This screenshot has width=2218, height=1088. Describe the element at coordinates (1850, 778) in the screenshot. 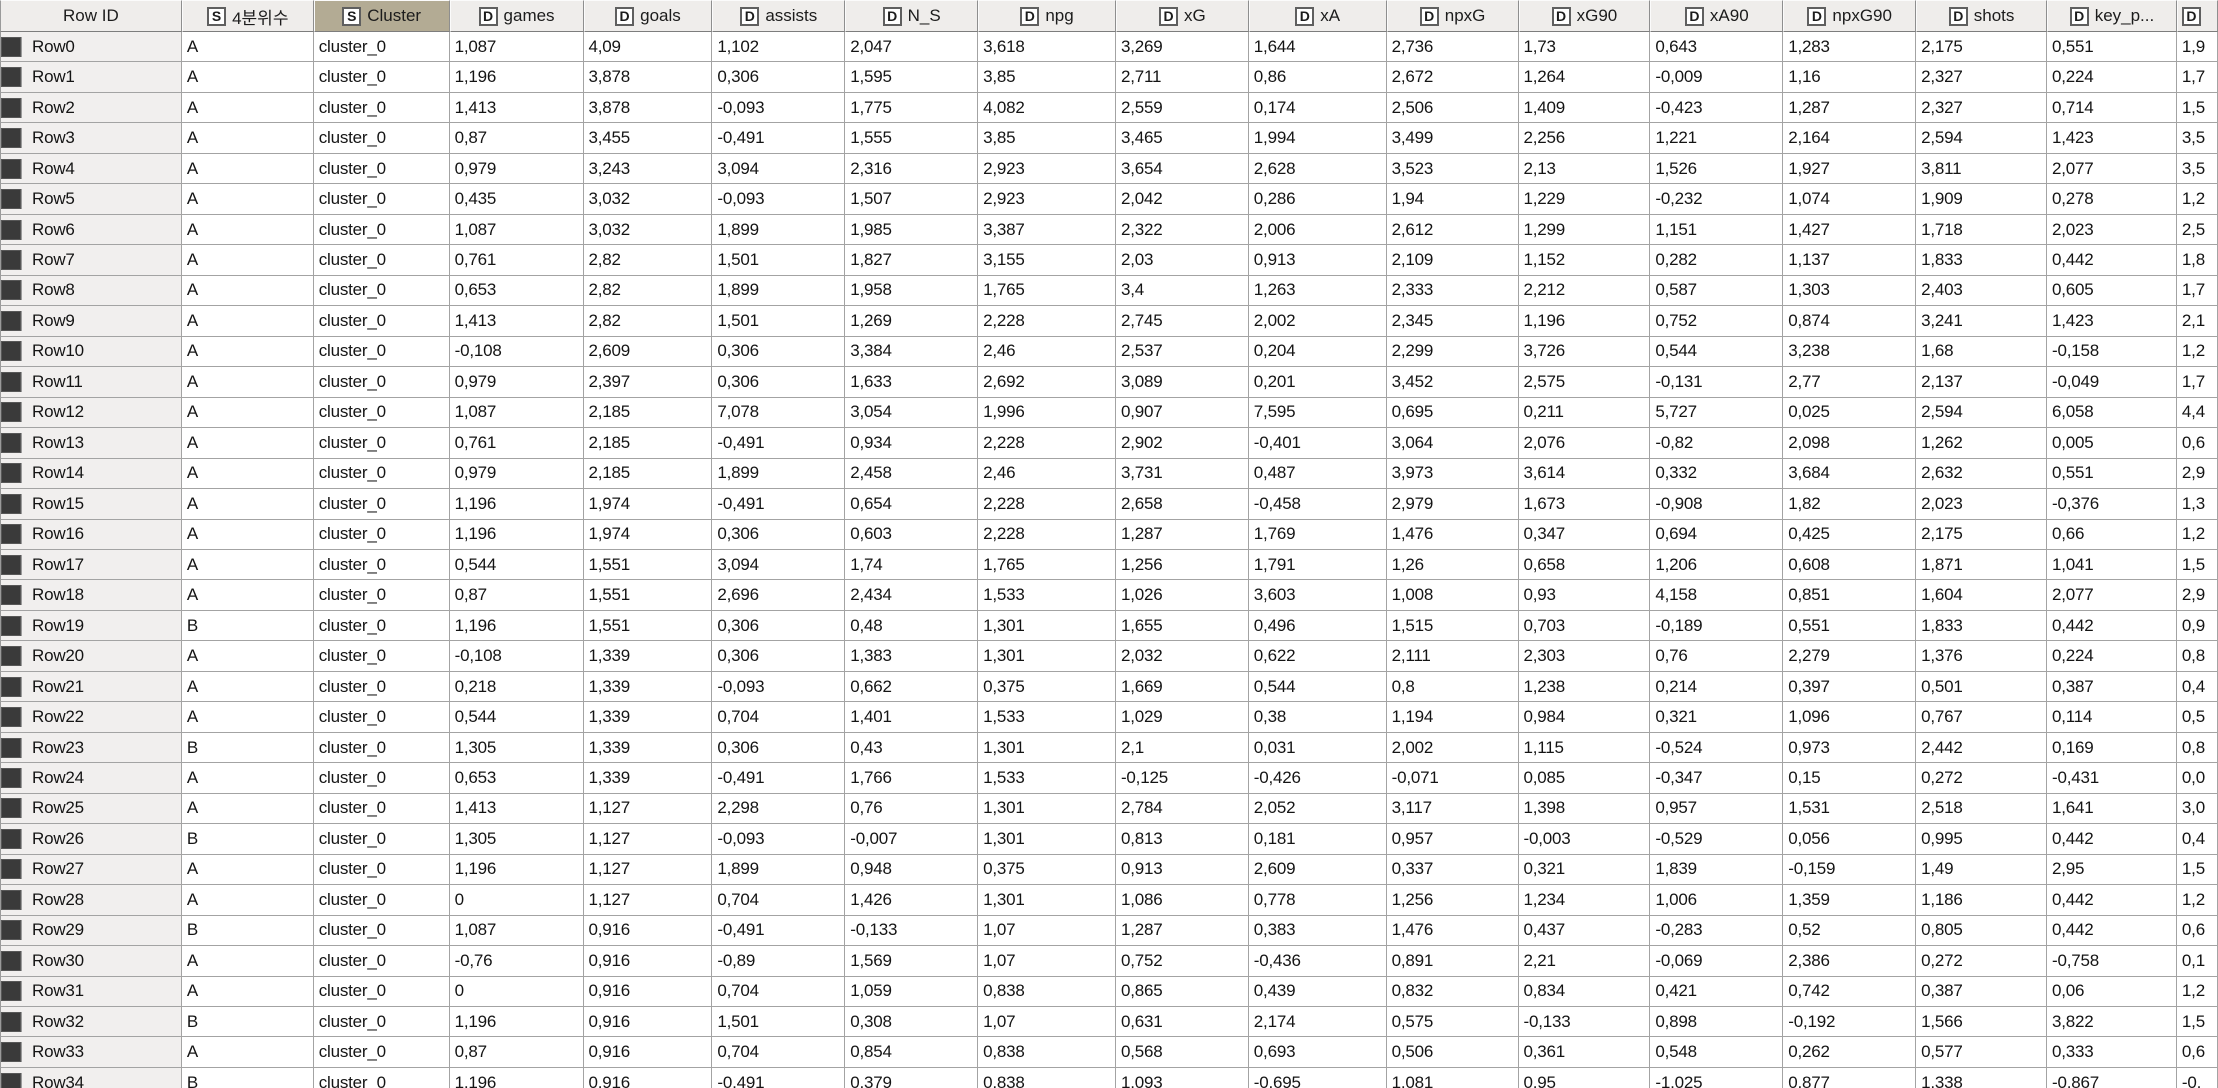

I see `cell: 0,15` at that location.